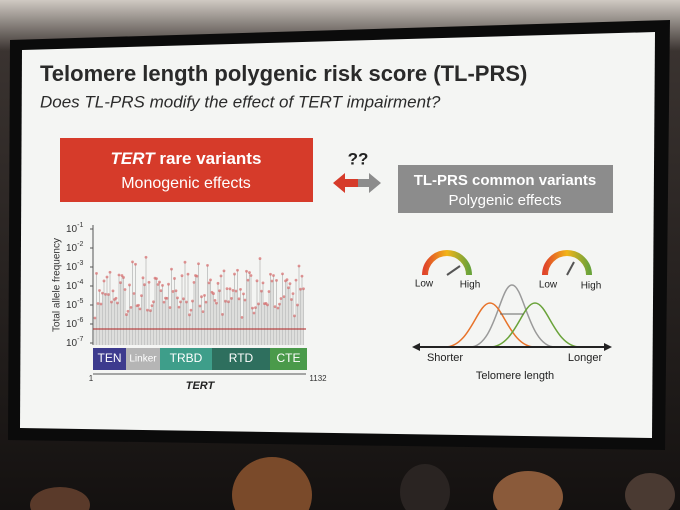  I want to click on y-tick-label: 10⁻⁵, so click(74, 304).